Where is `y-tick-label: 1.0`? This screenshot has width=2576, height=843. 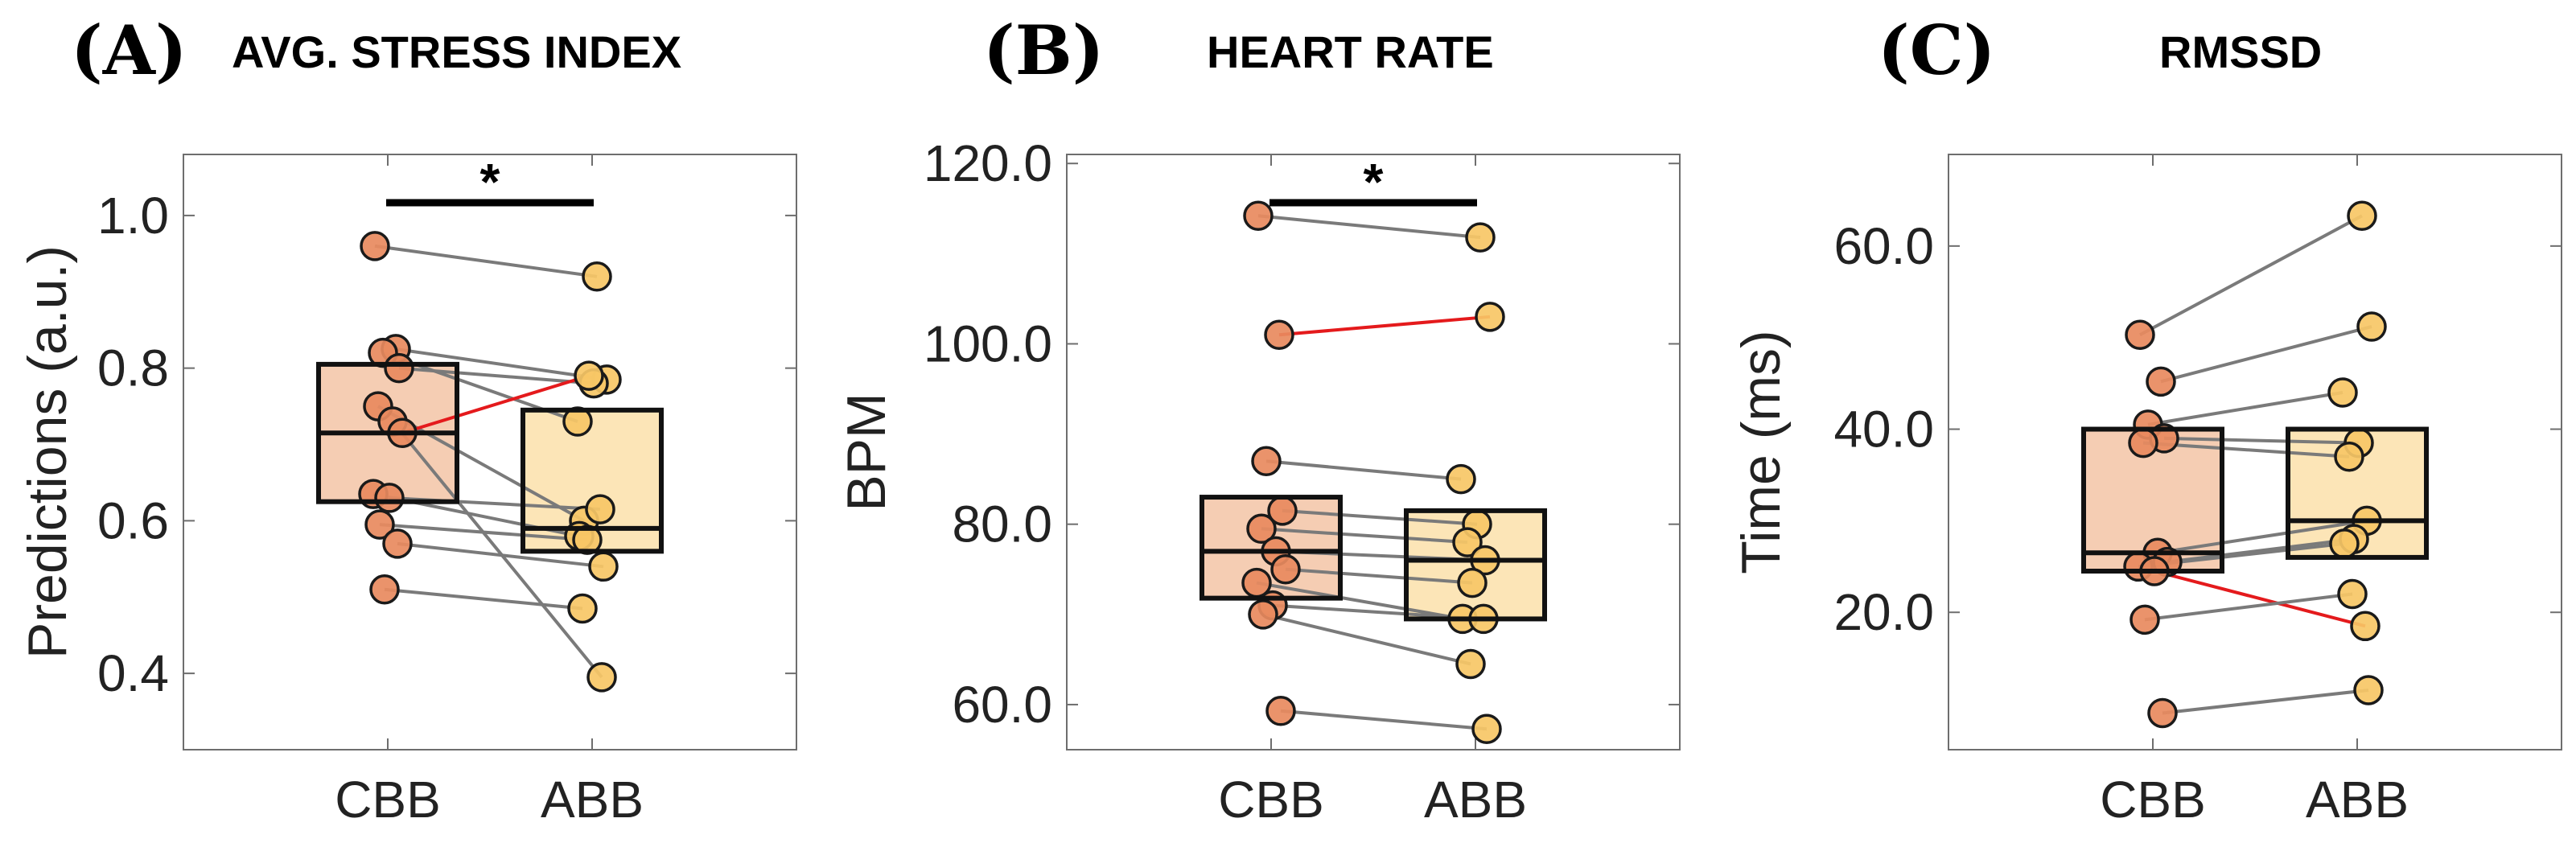
y-tick-label: 1.0 is located at coordinates (133, 216).